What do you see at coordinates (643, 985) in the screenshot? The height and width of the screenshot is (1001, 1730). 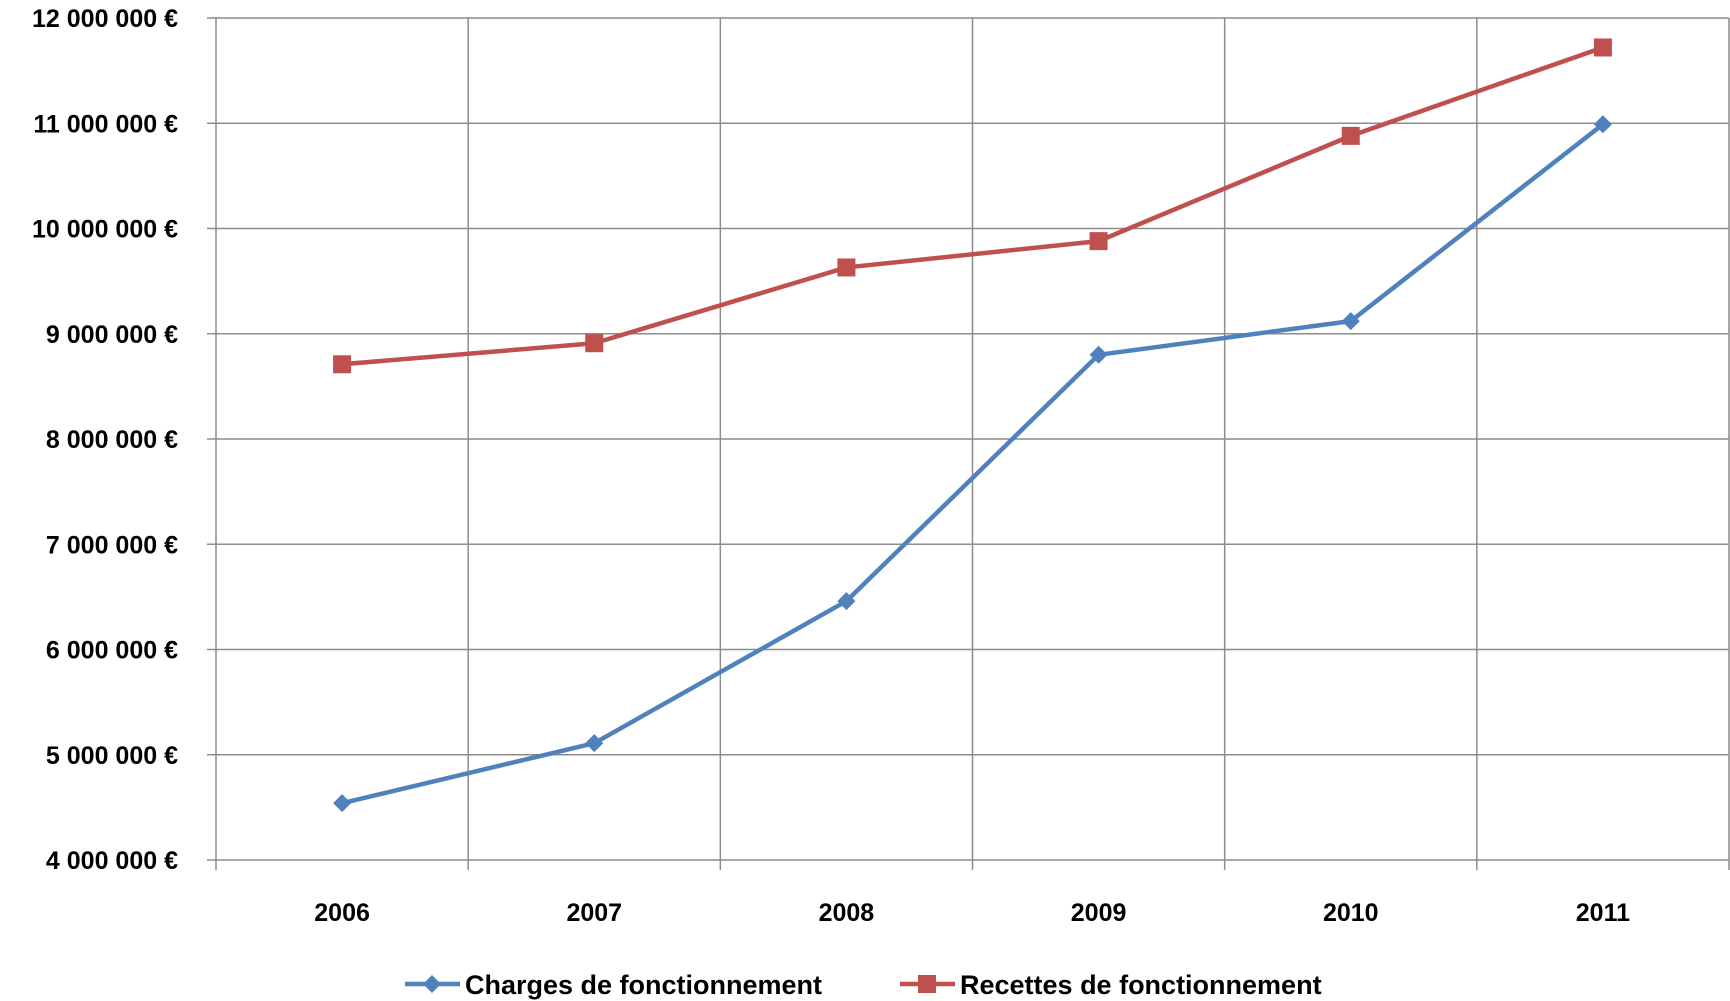 I see `legend-label: Charges de fonctionnement` at bounding box center [643, 985].